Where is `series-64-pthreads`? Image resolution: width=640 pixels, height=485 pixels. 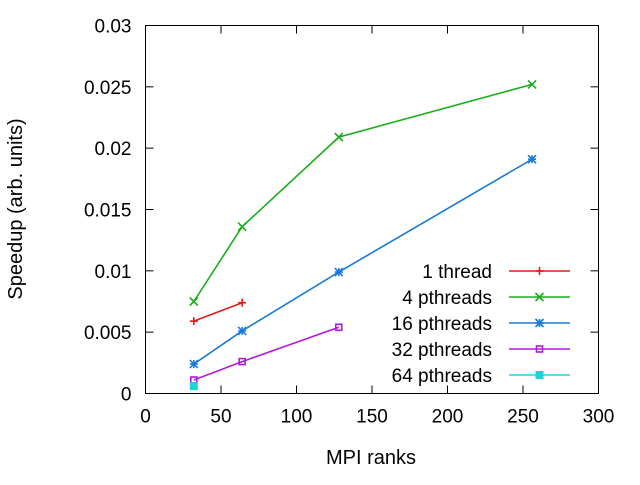
series-64-pthreads is located at coordinates (193, 386).